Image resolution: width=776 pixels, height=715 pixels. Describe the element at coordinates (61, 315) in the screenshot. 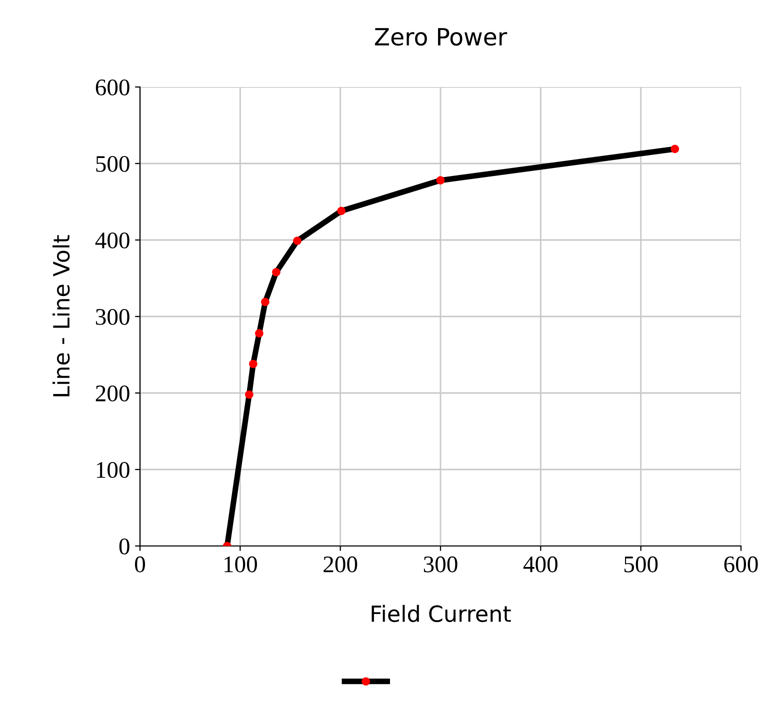

I see `y-axis-title: Line - Line Volt` at that location.